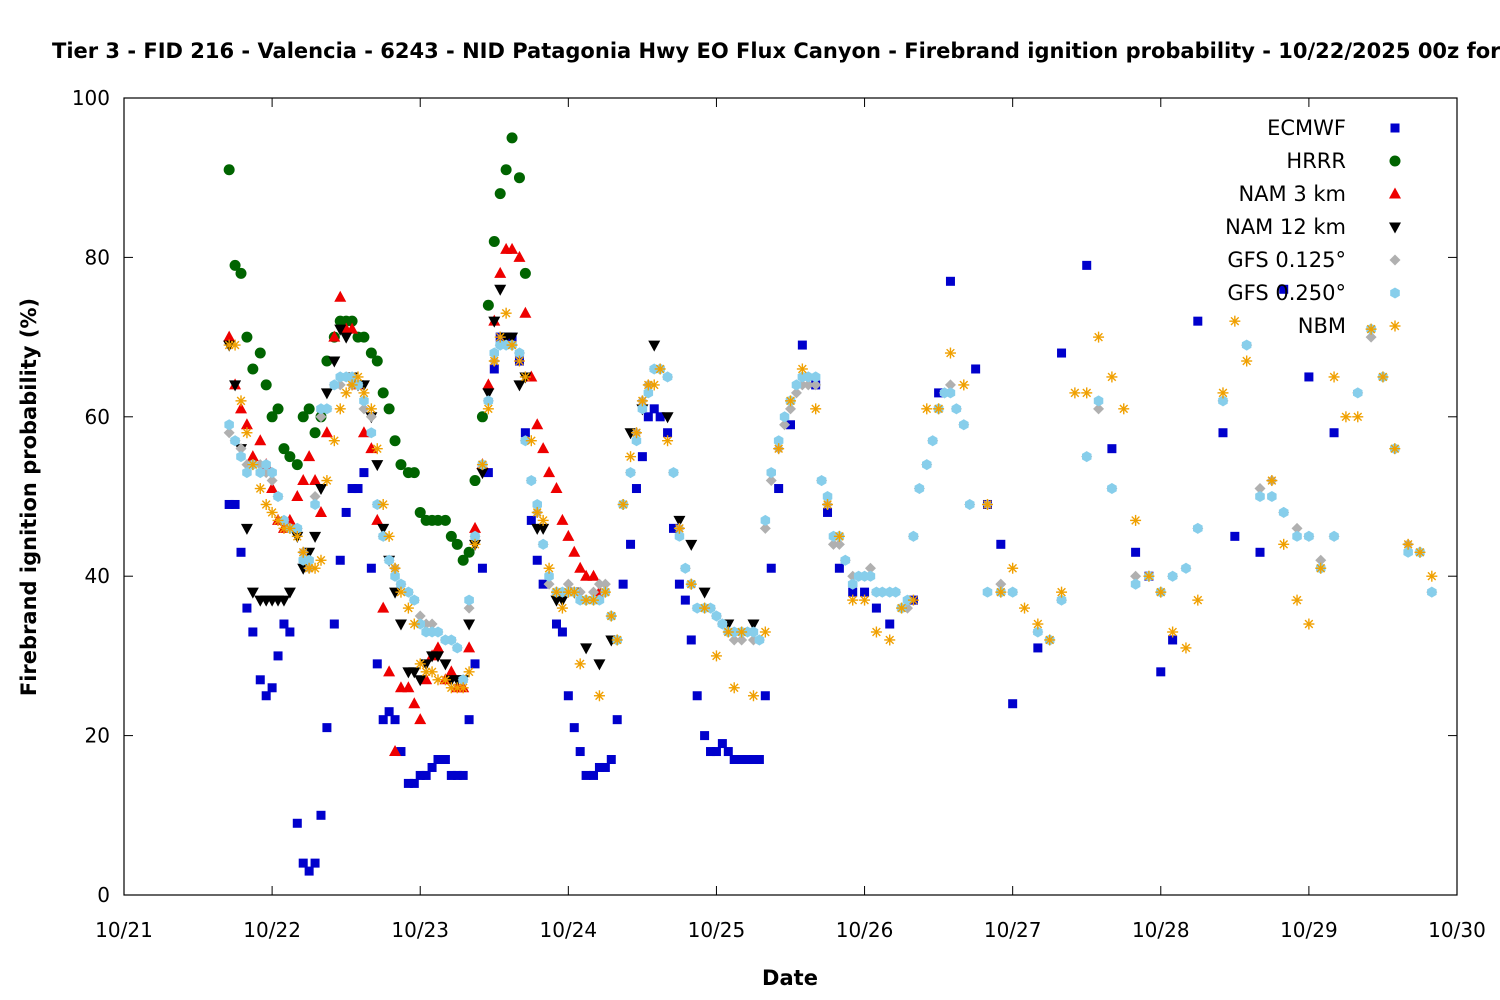  I want to click on legend-marker, so click(1395, 193).